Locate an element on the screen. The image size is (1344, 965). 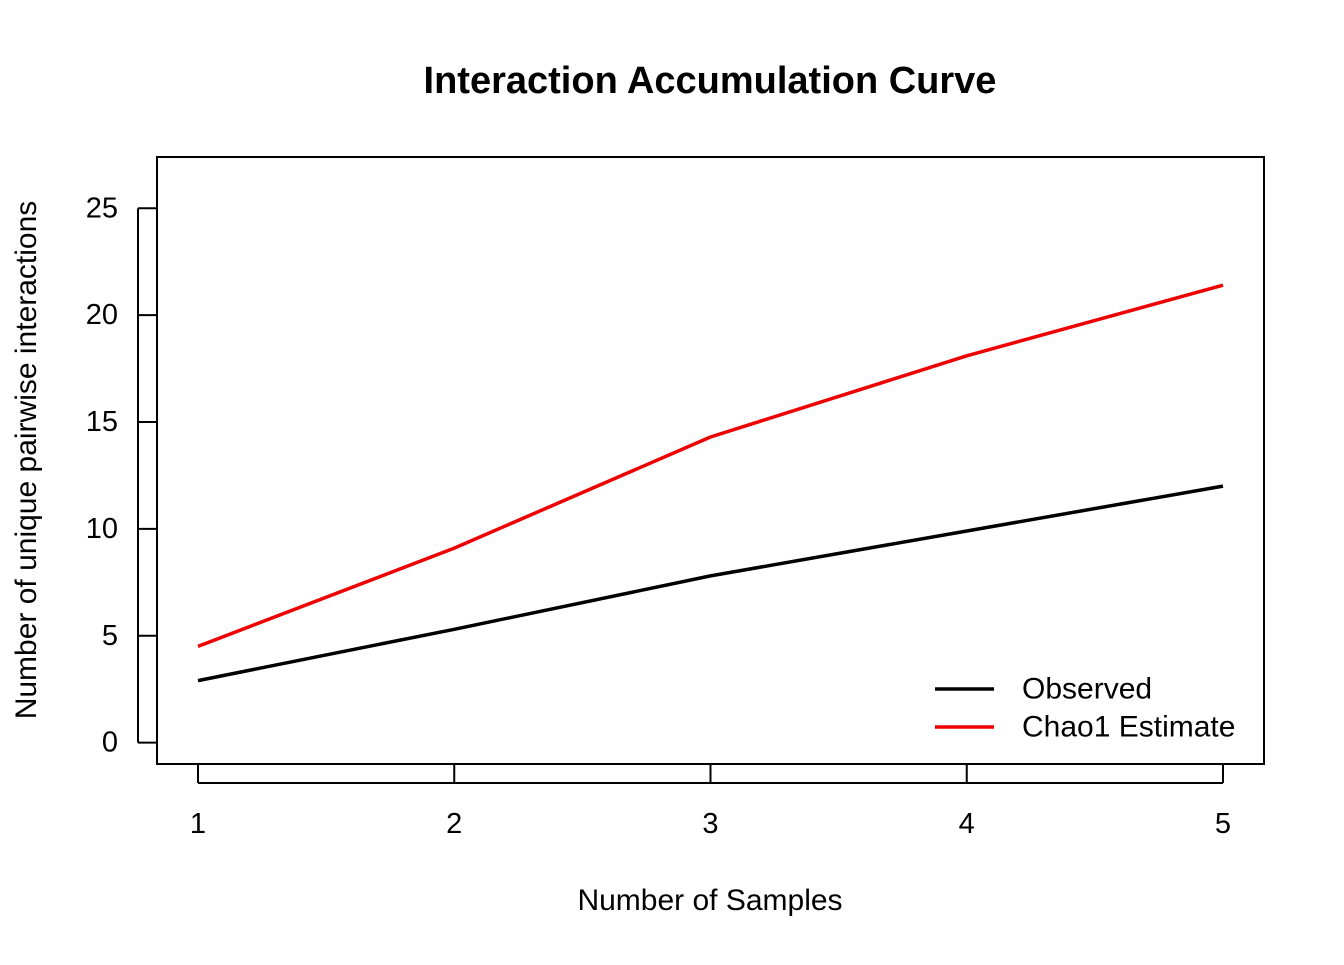
y-axis-label: Number of unique pairwise interactions is located at coordinates (26, 460).